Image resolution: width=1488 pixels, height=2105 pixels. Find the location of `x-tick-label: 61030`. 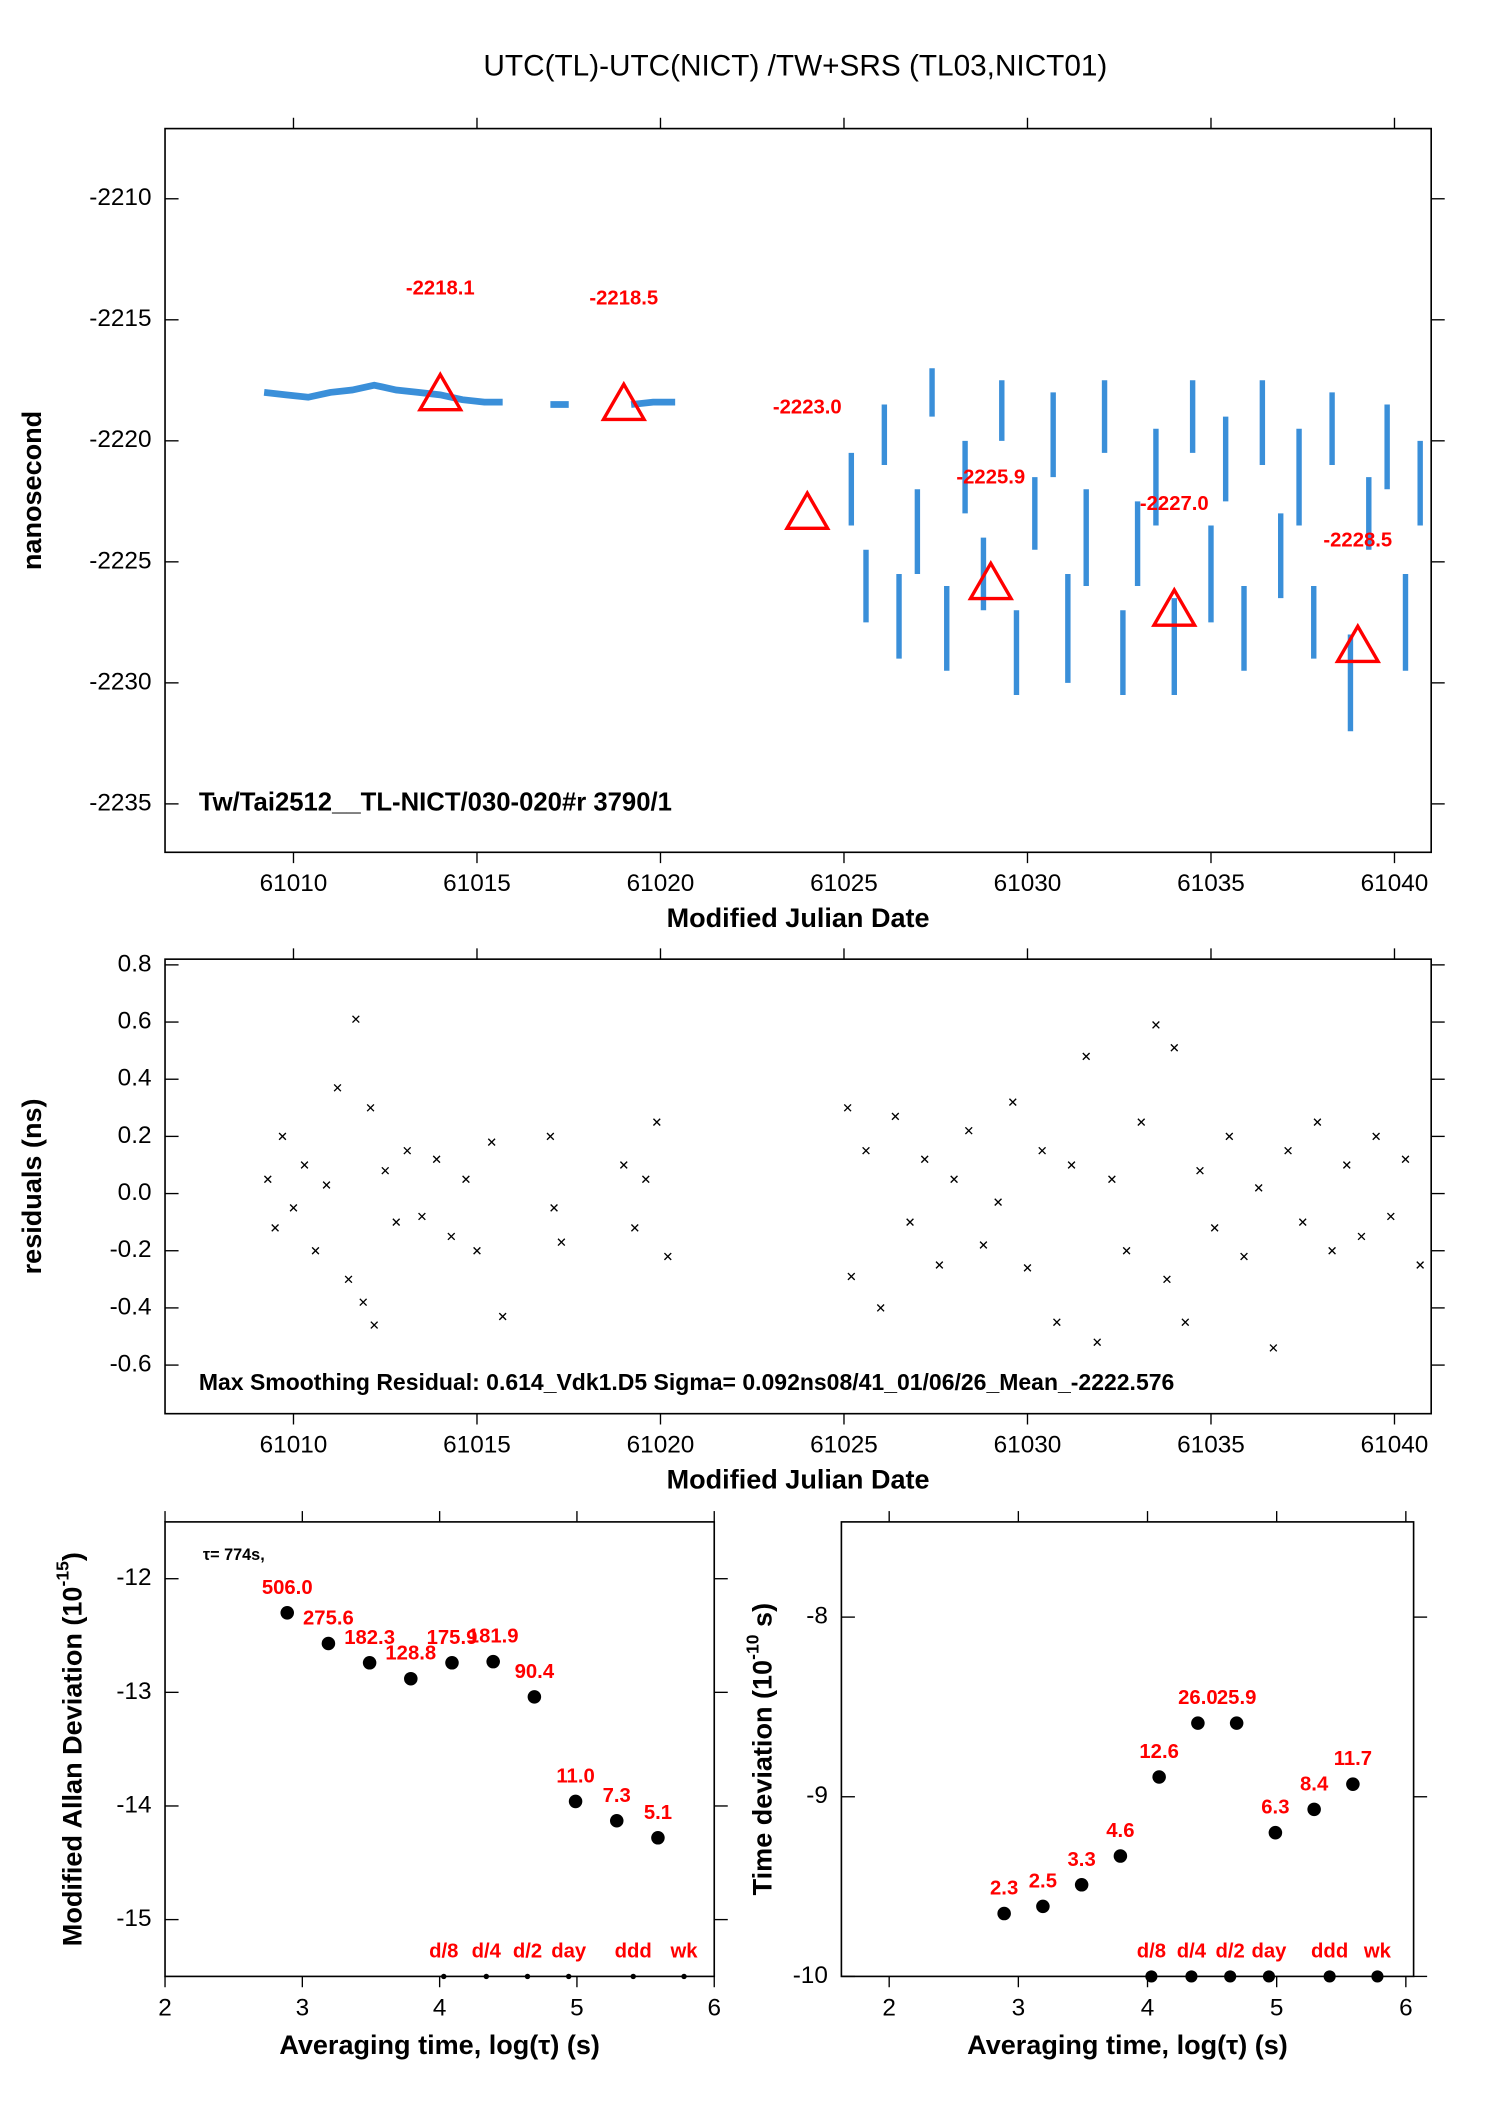

x-tick-label: 61030 is located at coordinates (1028, 1445).